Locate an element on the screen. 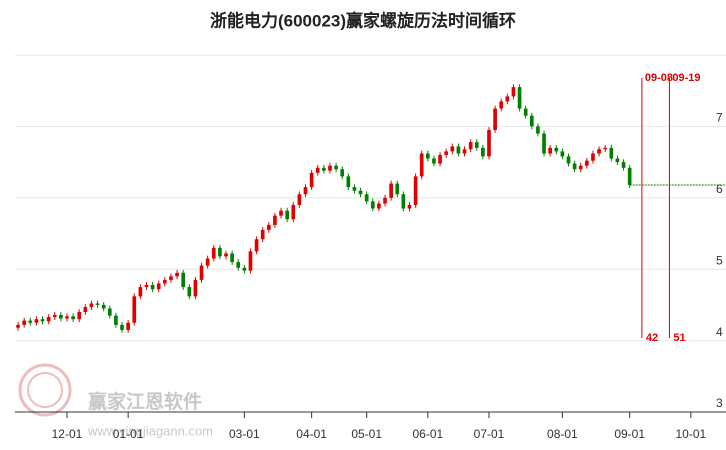 The height and width of the screenshot is (450, 726). y-tick-label: 5 is located at coordinates (719, 260).